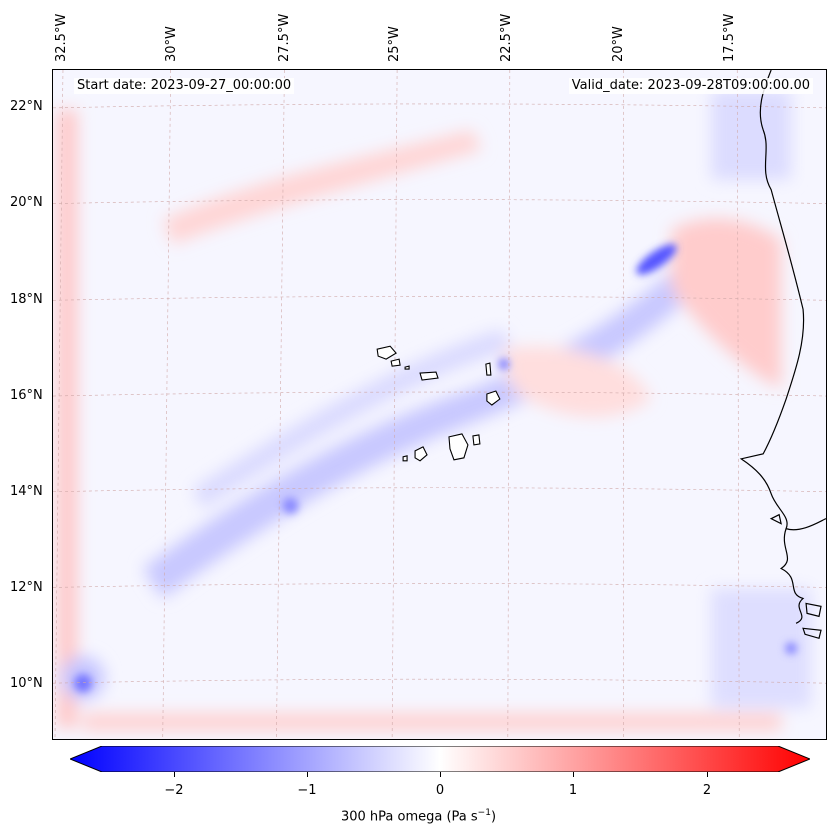 The height and width of the screenshot is (839, 837). I want to click on latitude-label: 12°N, so click(26, 587).